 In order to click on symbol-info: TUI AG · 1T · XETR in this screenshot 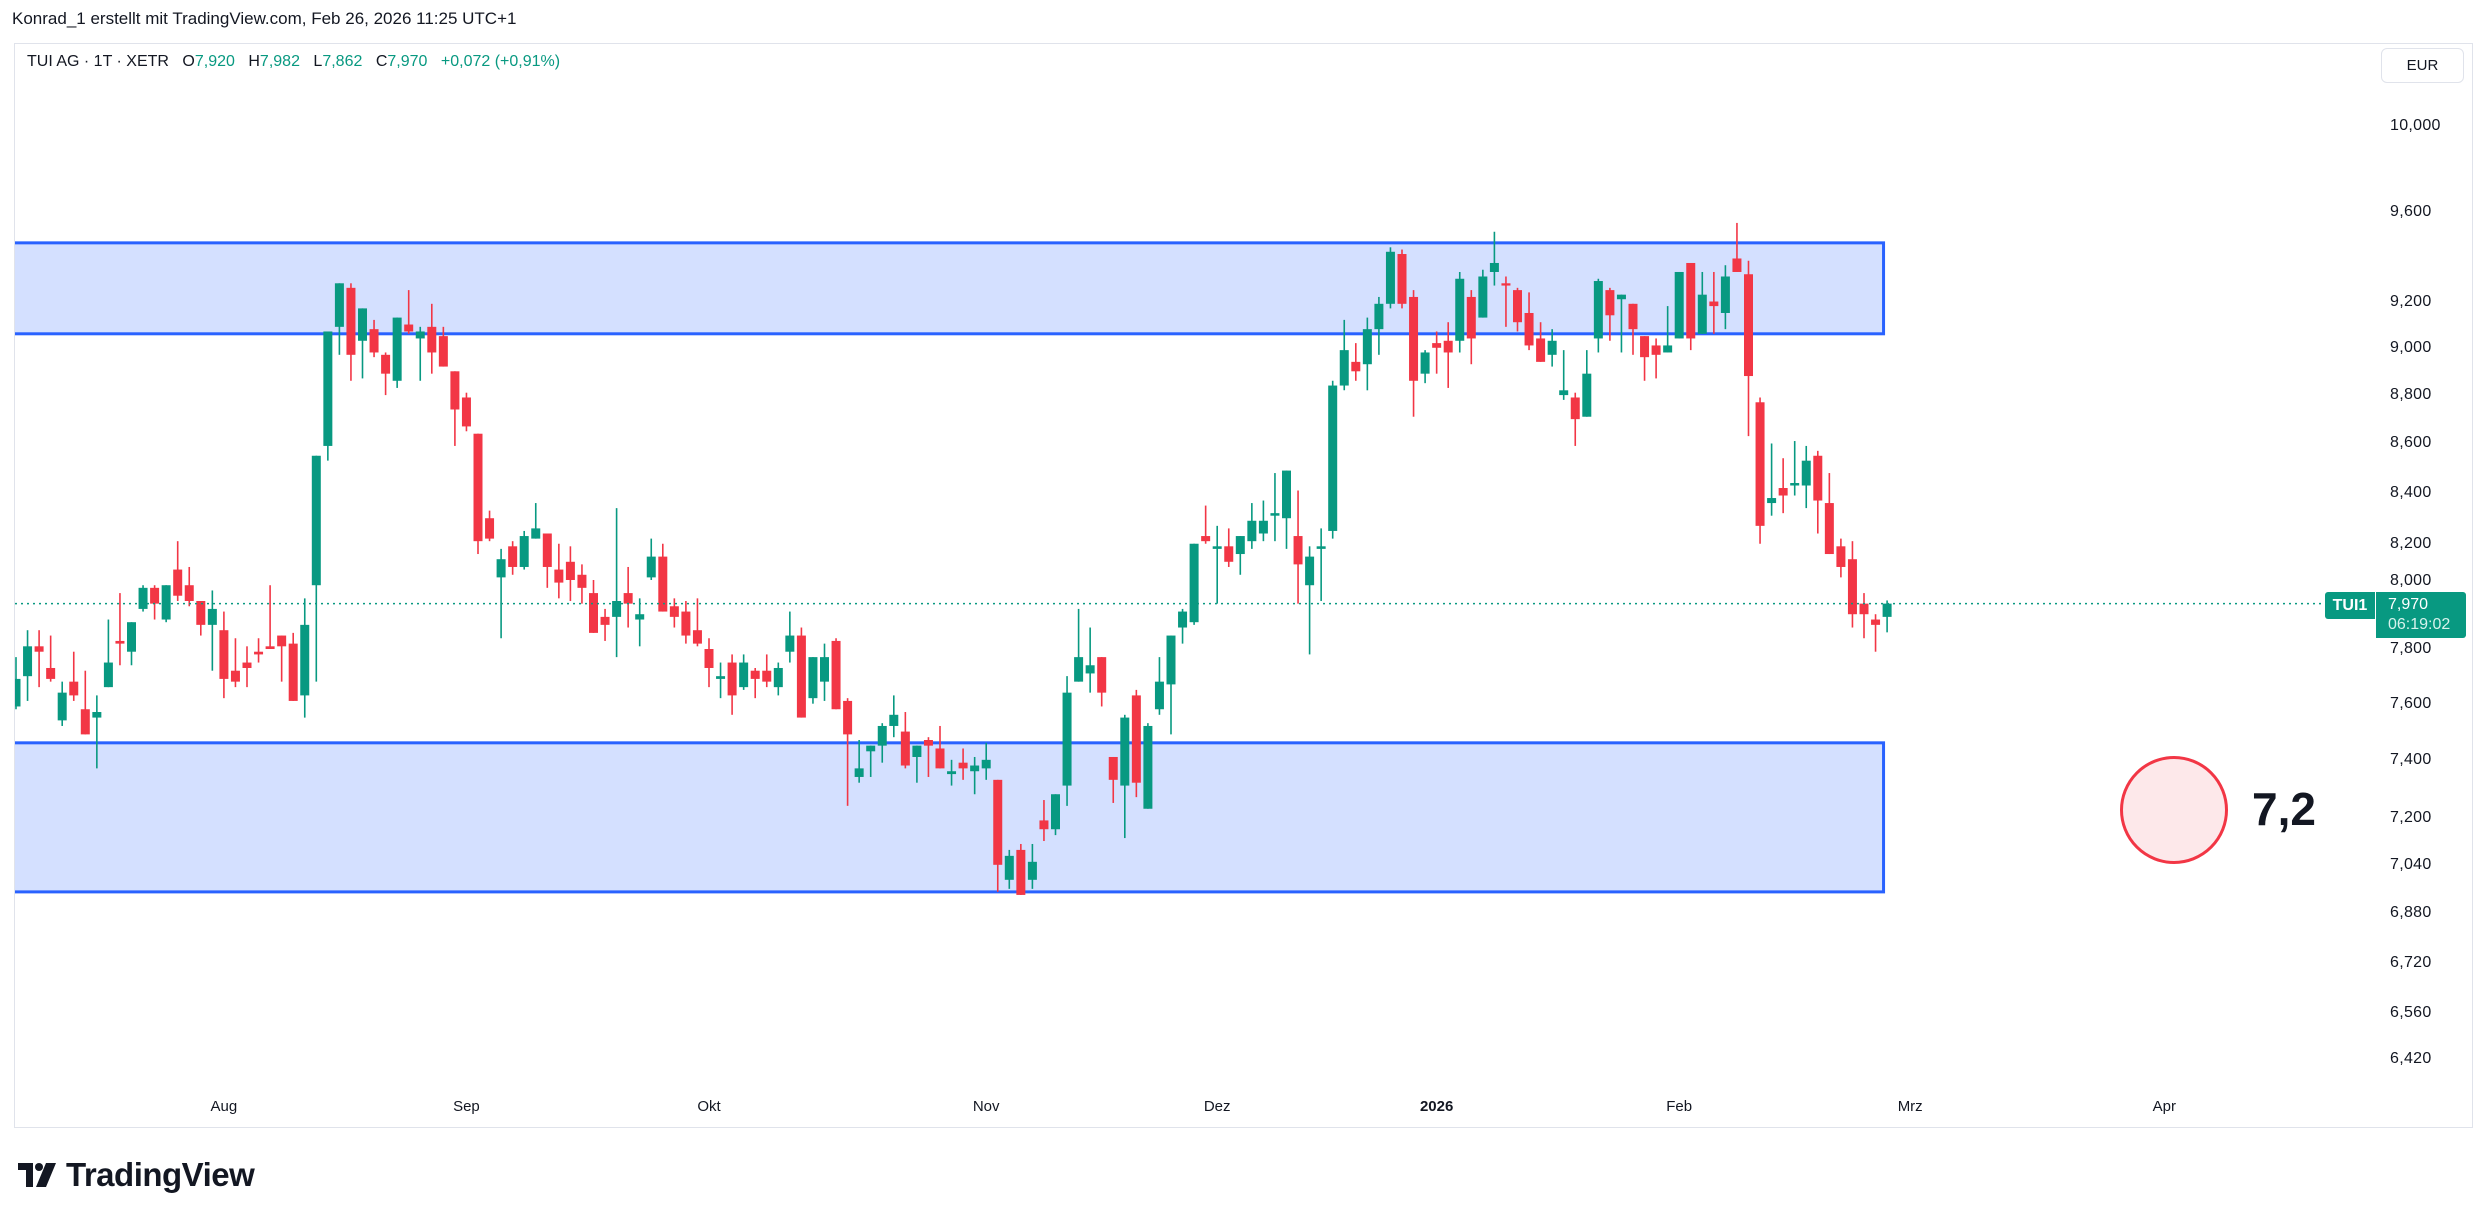, I will do `click(98, 61)`.